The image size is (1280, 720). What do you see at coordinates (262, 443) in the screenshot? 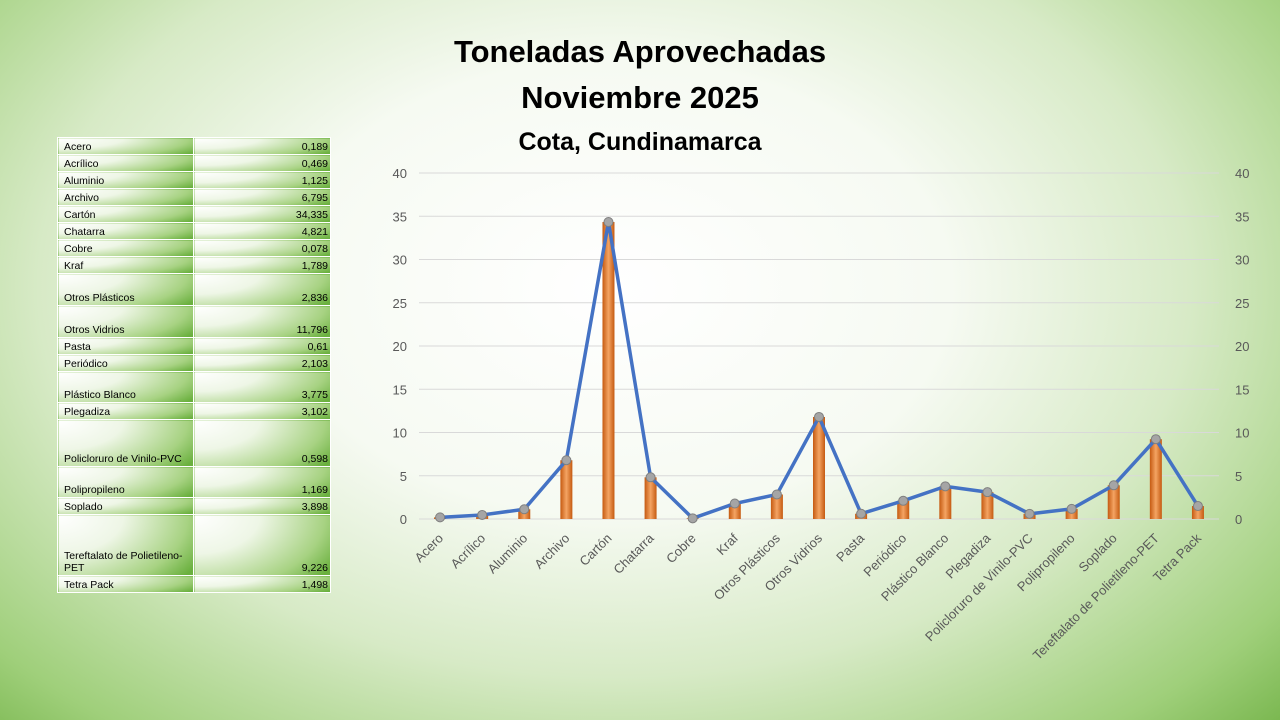
I see `row-value: 0,598` at bounding box center [262, 443].